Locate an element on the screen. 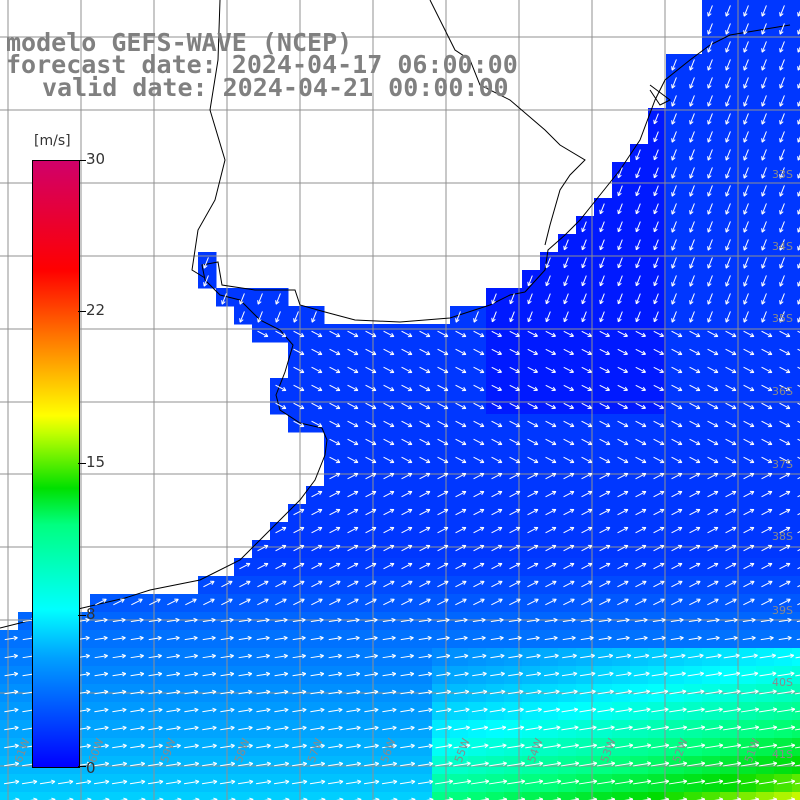  lat-label: 39S is located at coordinates (782, 610).